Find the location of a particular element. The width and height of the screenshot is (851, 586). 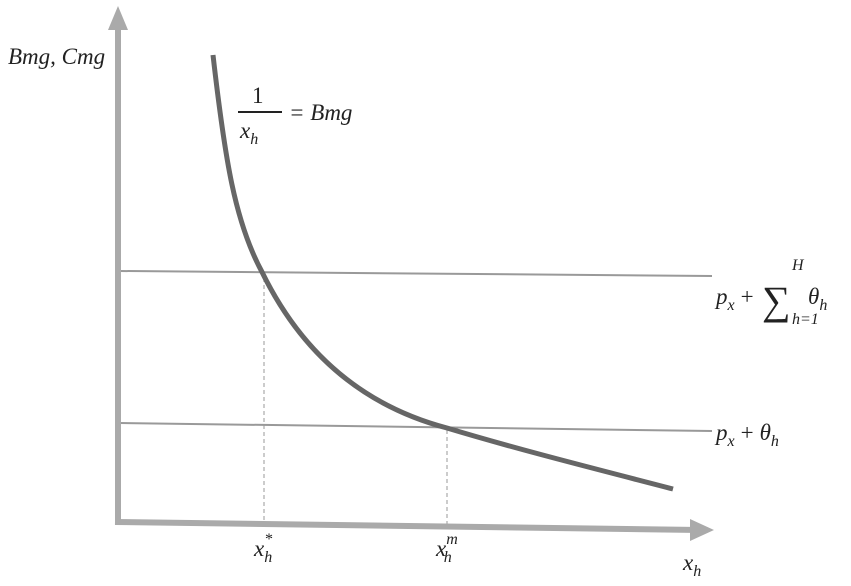

sup: m is located at coordinates (452, 539).